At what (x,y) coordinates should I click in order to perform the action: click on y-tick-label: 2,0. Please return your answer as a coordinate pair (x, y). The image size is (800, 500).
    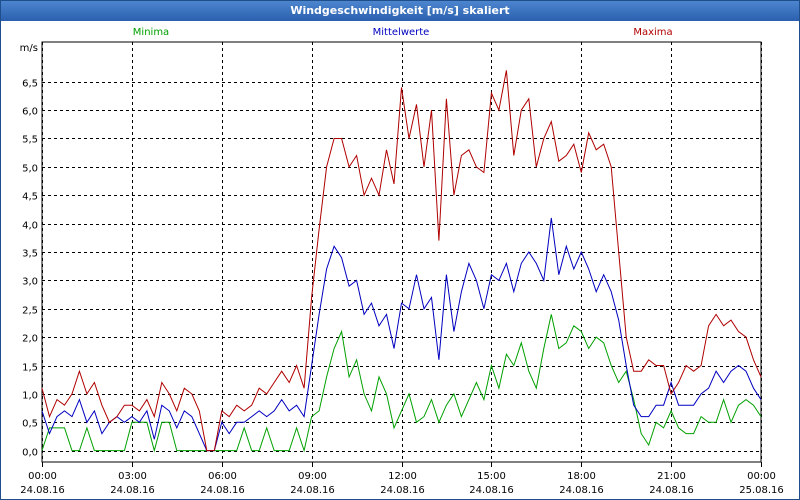
    Looking at the image, I should click on (30, 339).